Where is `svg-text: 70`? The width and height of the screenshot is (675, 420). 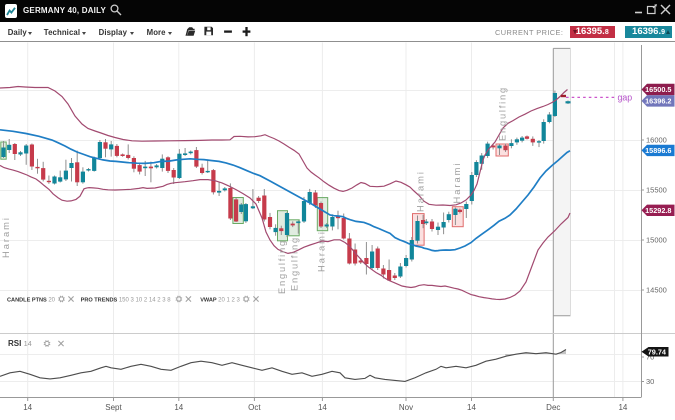
svg-text: 70 is located at coordinates (650, 357).